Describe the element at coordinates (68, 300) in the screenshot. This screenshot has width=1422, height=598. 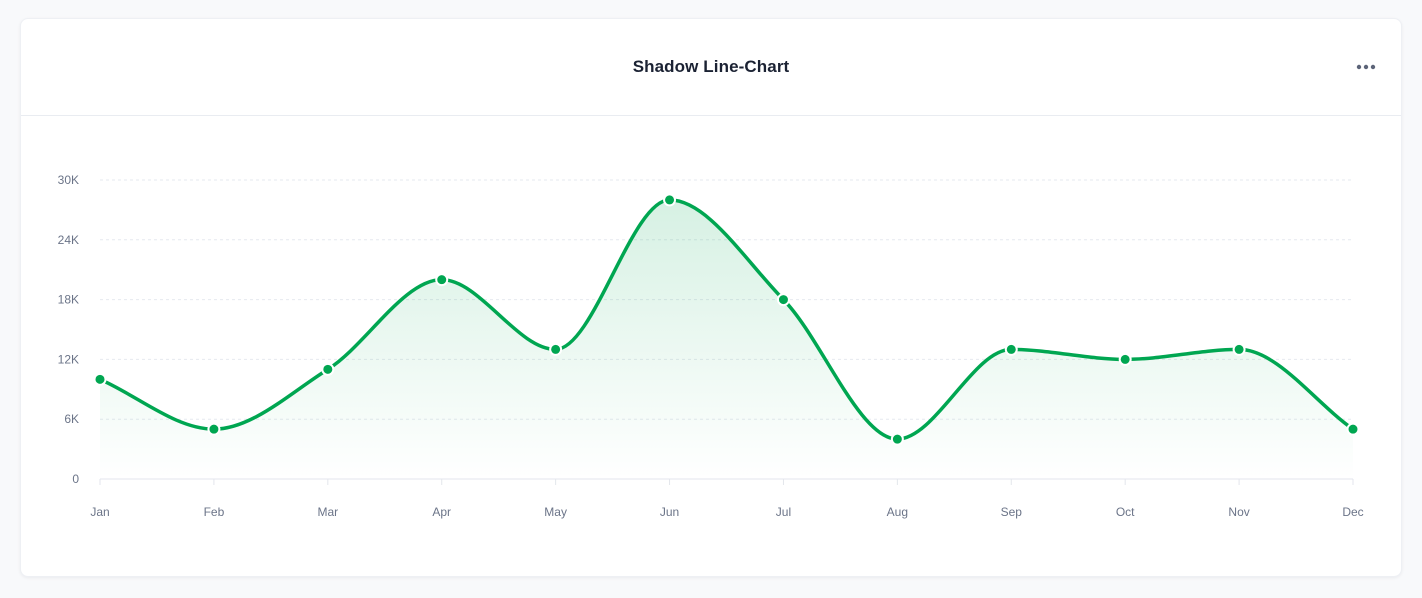
I see `y-tick-label: 18K` at that location.